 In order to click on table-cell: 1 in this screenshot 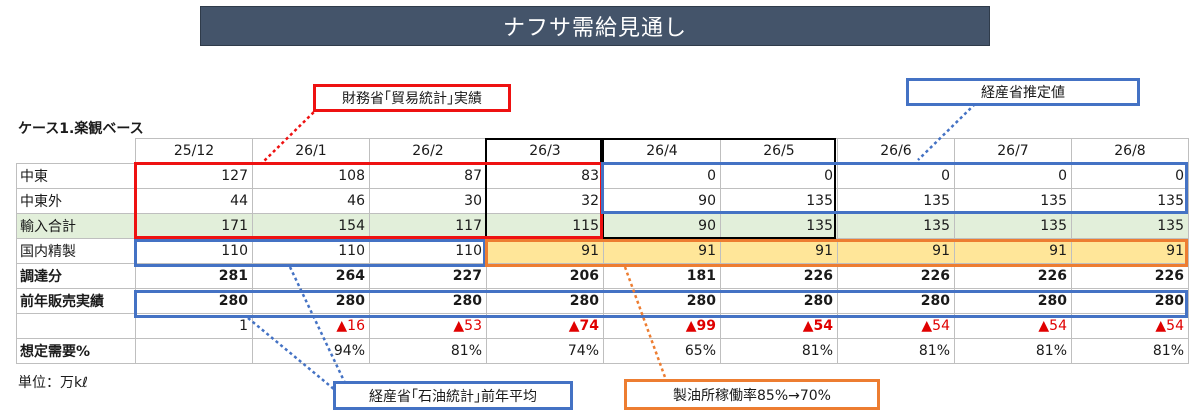, I will do `click(194, 326)`.